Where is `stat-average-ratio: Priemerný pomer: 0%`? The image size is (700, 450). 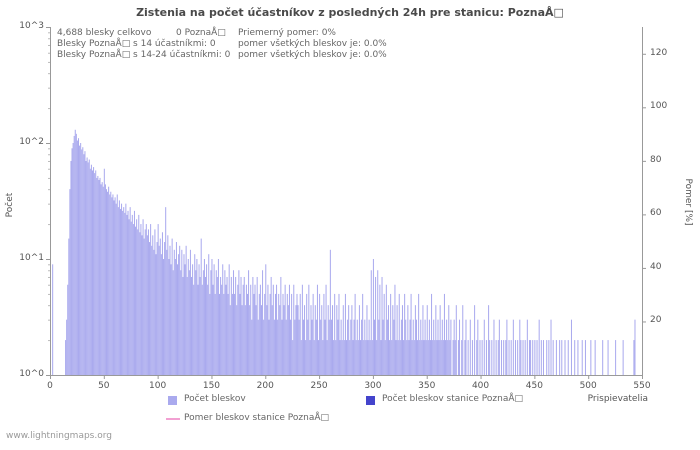 stat-average-ratio: Priemerný pomer: 0% is located at coordinates (287, 33).